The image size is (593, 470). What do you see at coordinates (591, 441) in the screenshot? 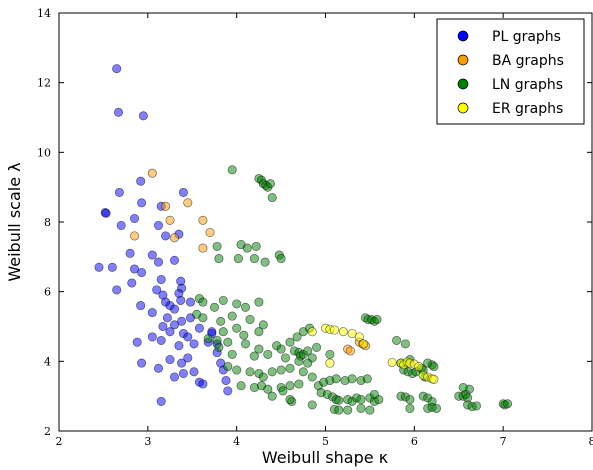
I see `x-tick-label: 8` at bounding box center [591, 441].